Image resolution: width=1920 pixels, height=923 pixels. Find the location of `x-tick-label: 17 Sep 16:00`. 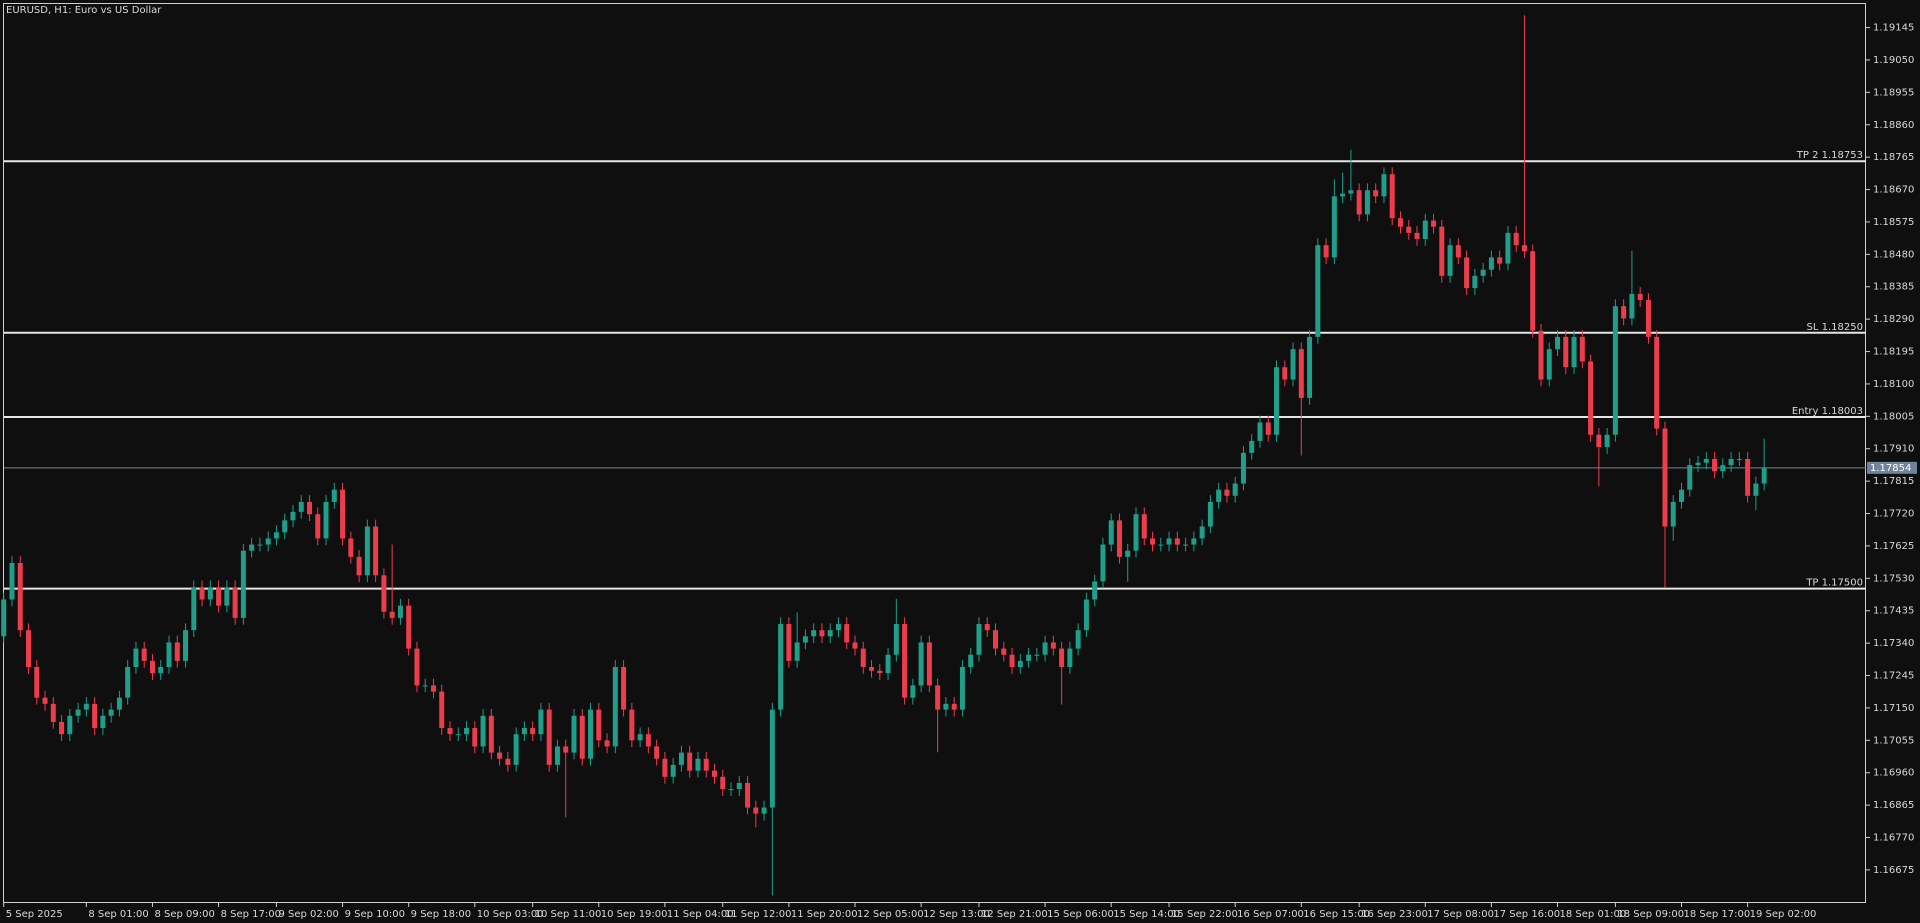

x-tick-label: 17 Sep 16:00 is located at coordinates (1526, 914).